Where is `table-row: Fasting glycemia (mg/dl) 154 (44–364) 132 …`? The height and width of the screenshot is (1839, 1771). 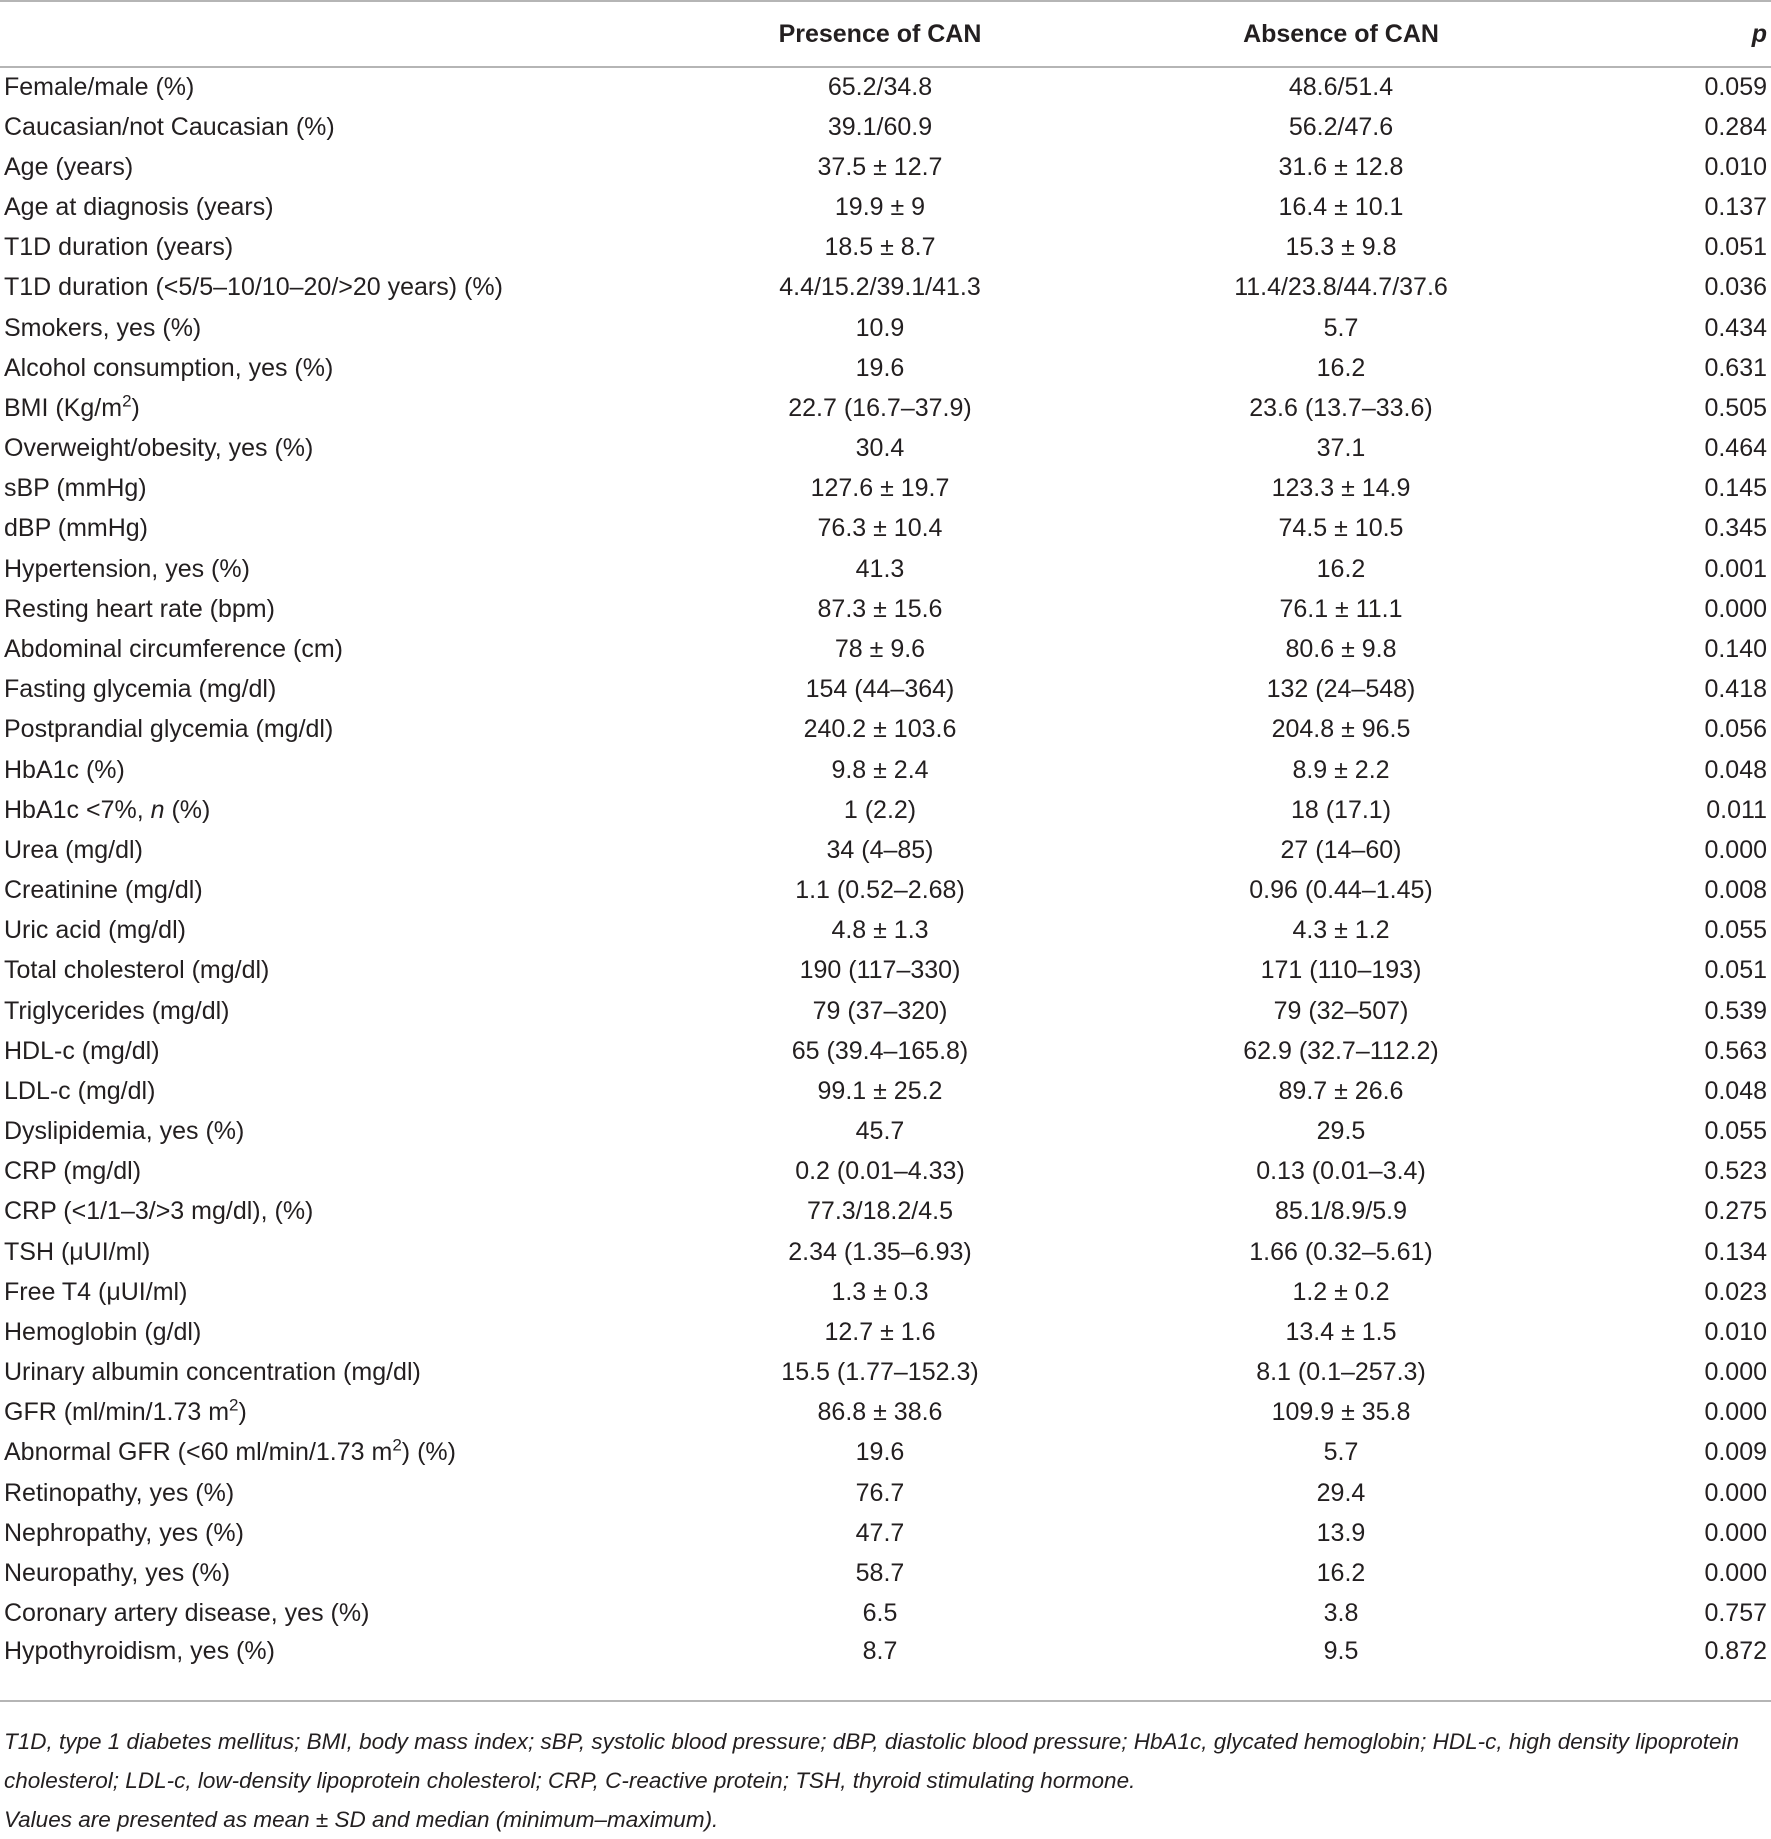 table-row: Fasting glycemia (mg/dl) 154 (44–364) 132 … is located at coordinates (885, 690).